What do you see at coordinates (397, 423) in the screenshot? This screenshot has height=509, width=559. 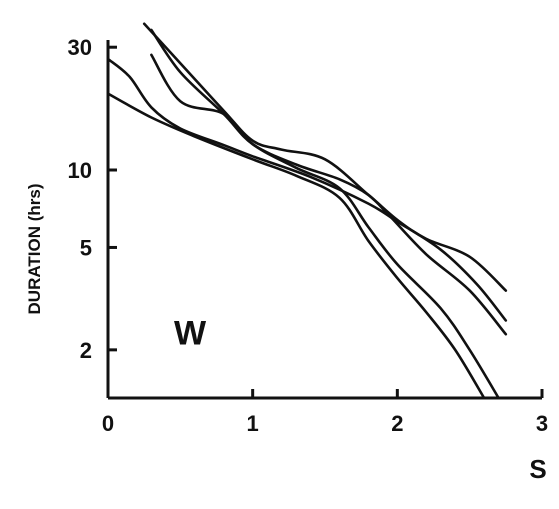 I see `x-tick-label: 2` at bounding box center [397, 423].